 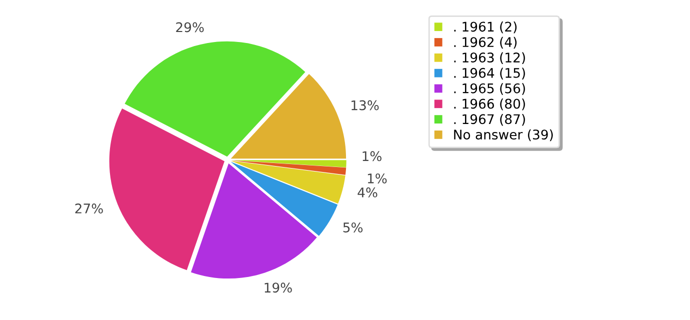 What do you see at coordinates (365, 105) in the screenshot?
I see `data-label: 13%` at bounding box center [365, 105].